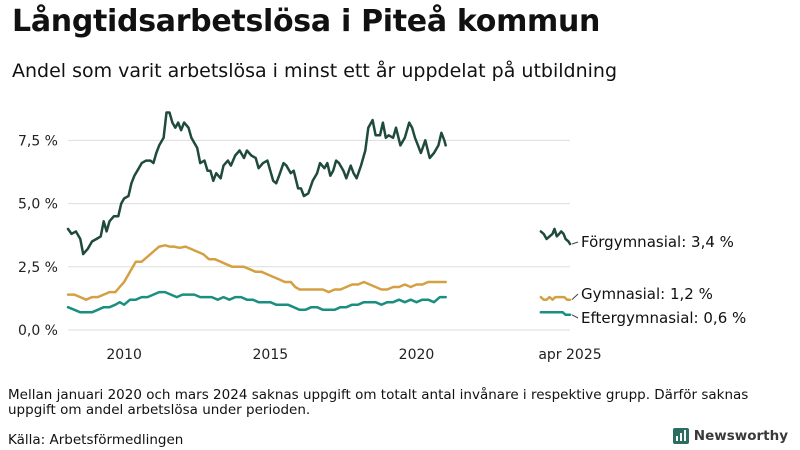 This screenshot has width=800, height=450. I want to click on x-tick-label: 2020, so click(417, 355).